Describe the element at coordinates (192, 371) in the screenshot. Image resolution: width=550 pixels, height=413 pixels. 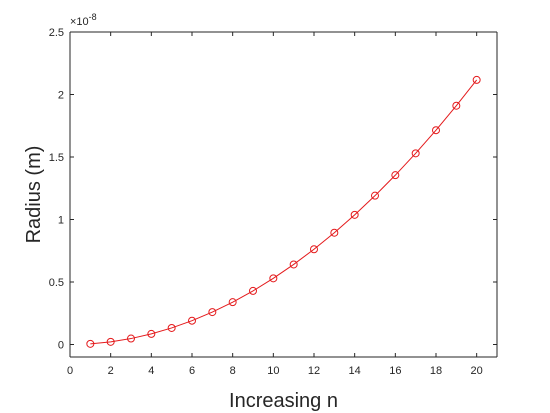
I see `x-tick-label: 6` at that location.